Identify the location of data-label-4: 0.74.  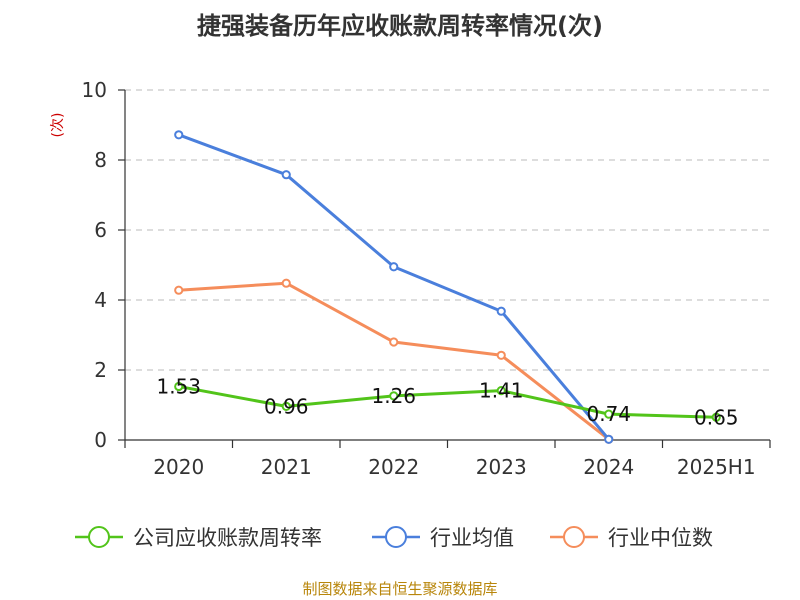
(608, 414).